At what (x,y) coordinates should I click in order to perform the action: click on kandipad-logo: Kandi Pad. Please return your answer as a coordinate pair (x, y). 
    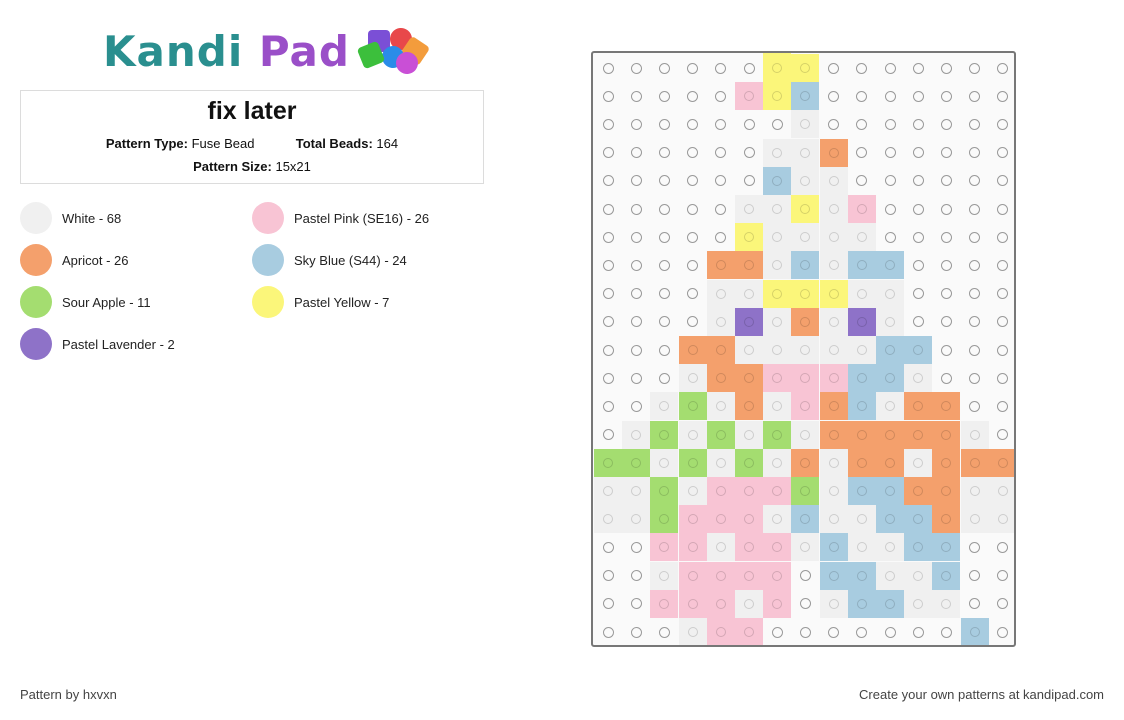
    Looking at the image, I should click on (271, 50).